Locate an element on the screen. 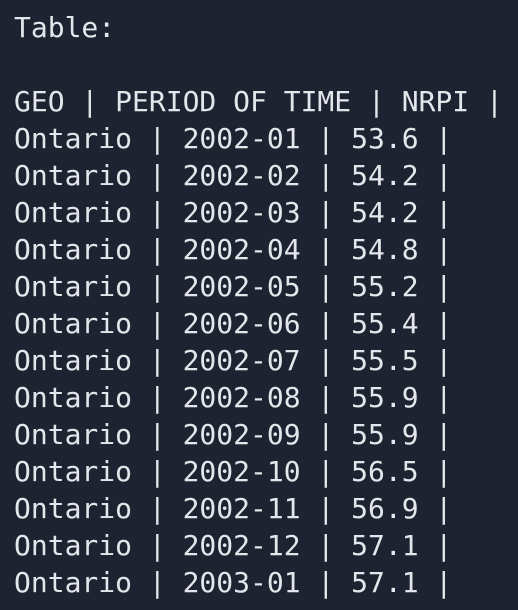 This screenshot has height=610, width=518. table-row: Ontario | 2002-12 | 57.1 | is located at coordinates (233, 545).